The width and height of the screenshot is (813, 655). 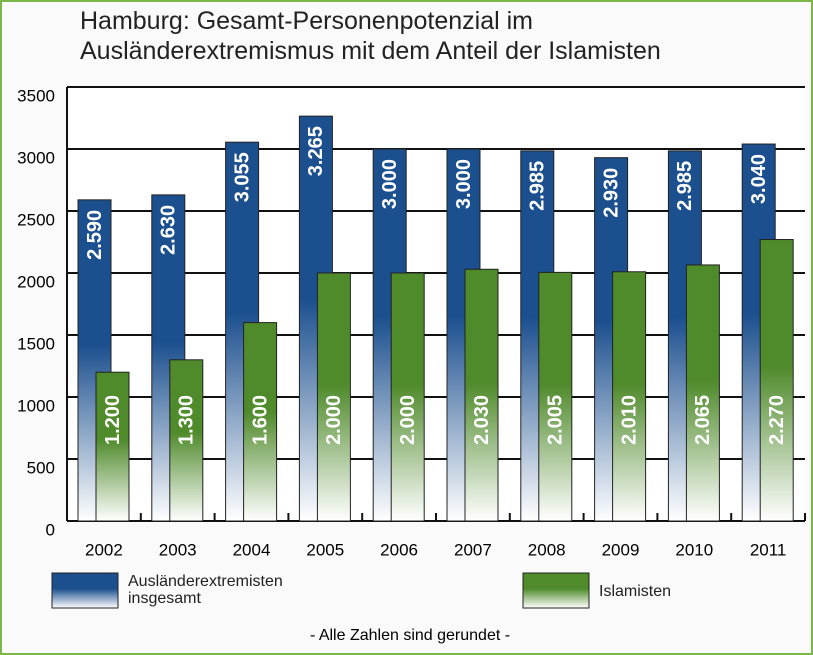 What do you see at coordinates (556, 420) in the screenshot?
I see `data-label: 2.005` at bounding box center [556, 420].